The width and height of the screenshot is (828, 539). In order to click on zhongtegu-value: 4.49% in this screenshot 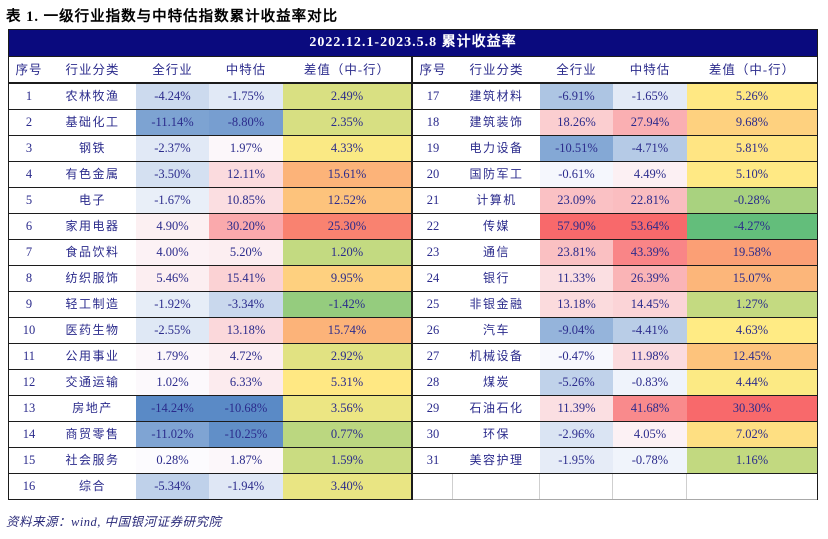, I will do `click(650, 174)`.